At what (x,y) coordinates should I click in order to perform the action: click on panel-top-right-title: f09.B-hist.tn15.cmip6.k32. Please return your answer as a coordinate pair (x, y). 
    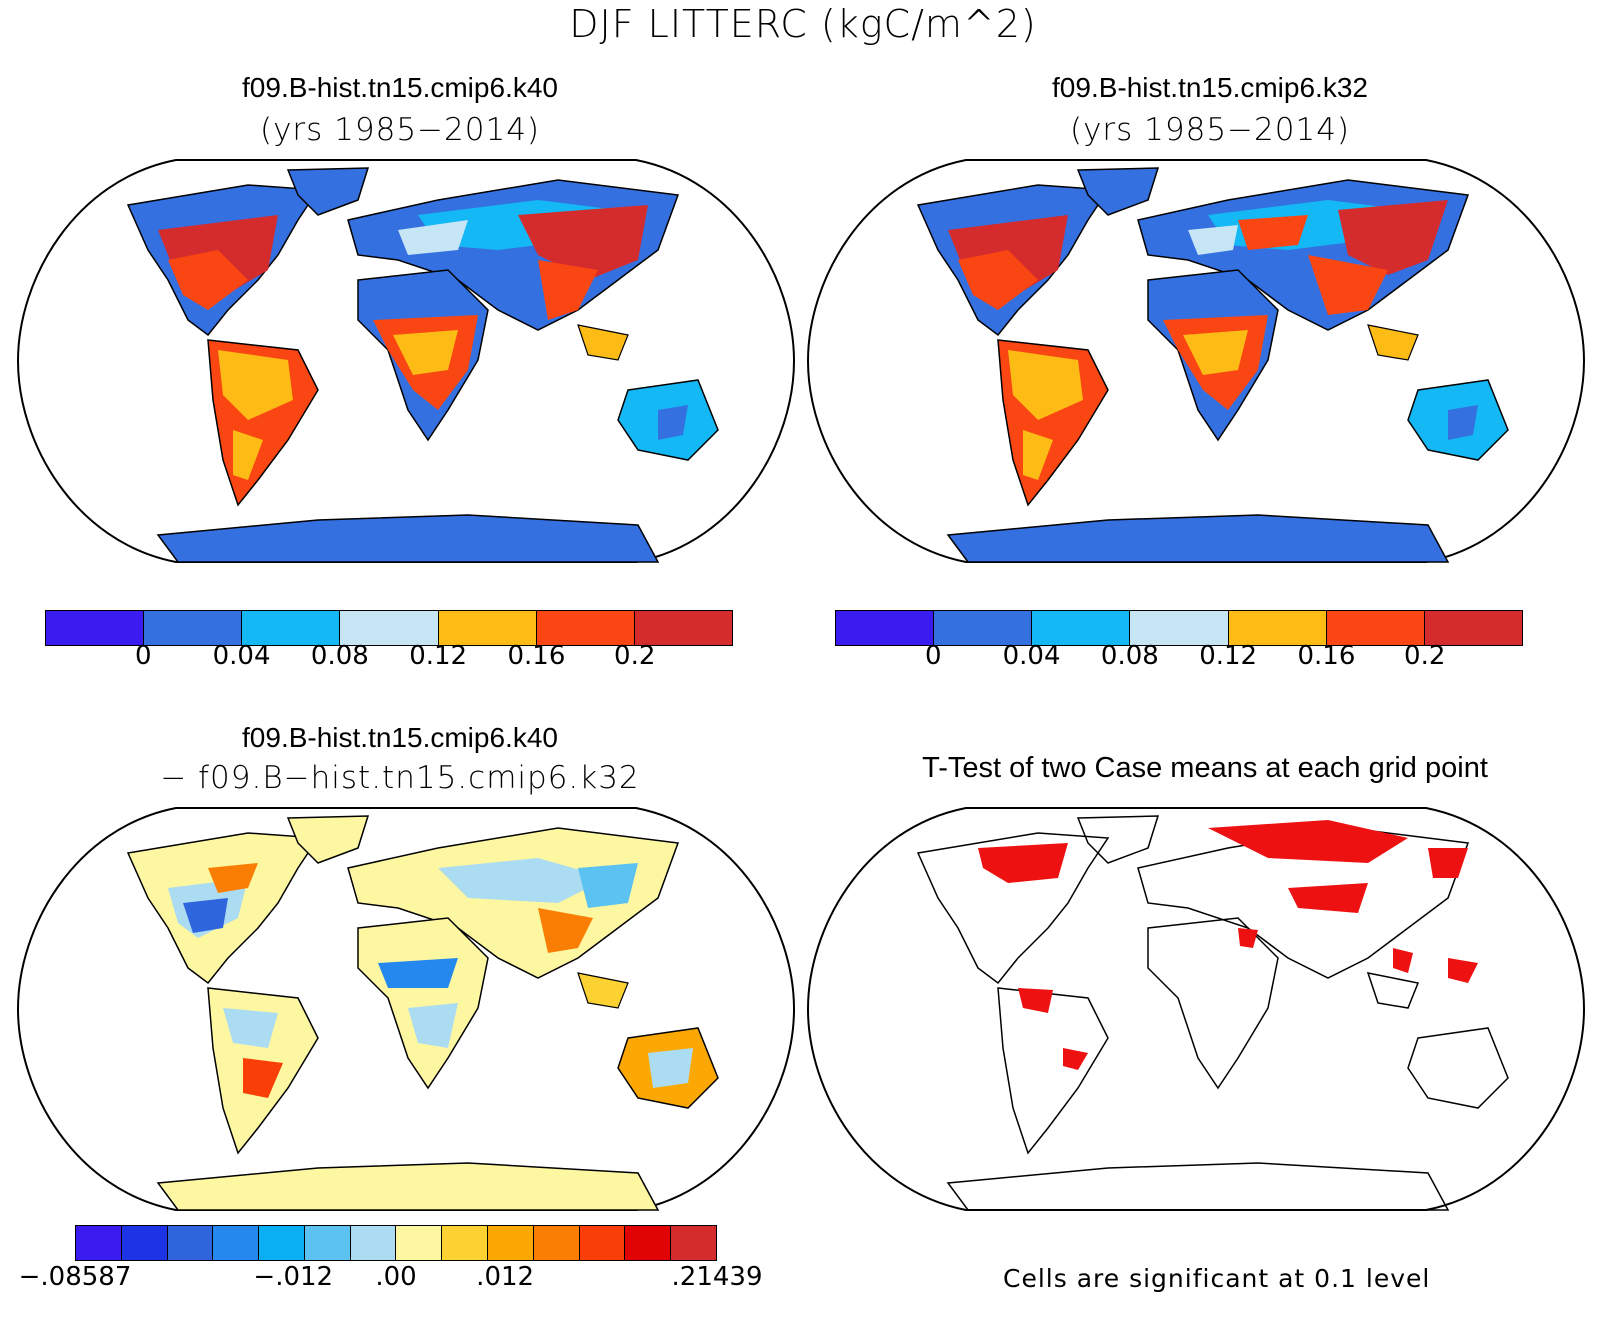
    Looking at the image, I should click on (1210, 87).